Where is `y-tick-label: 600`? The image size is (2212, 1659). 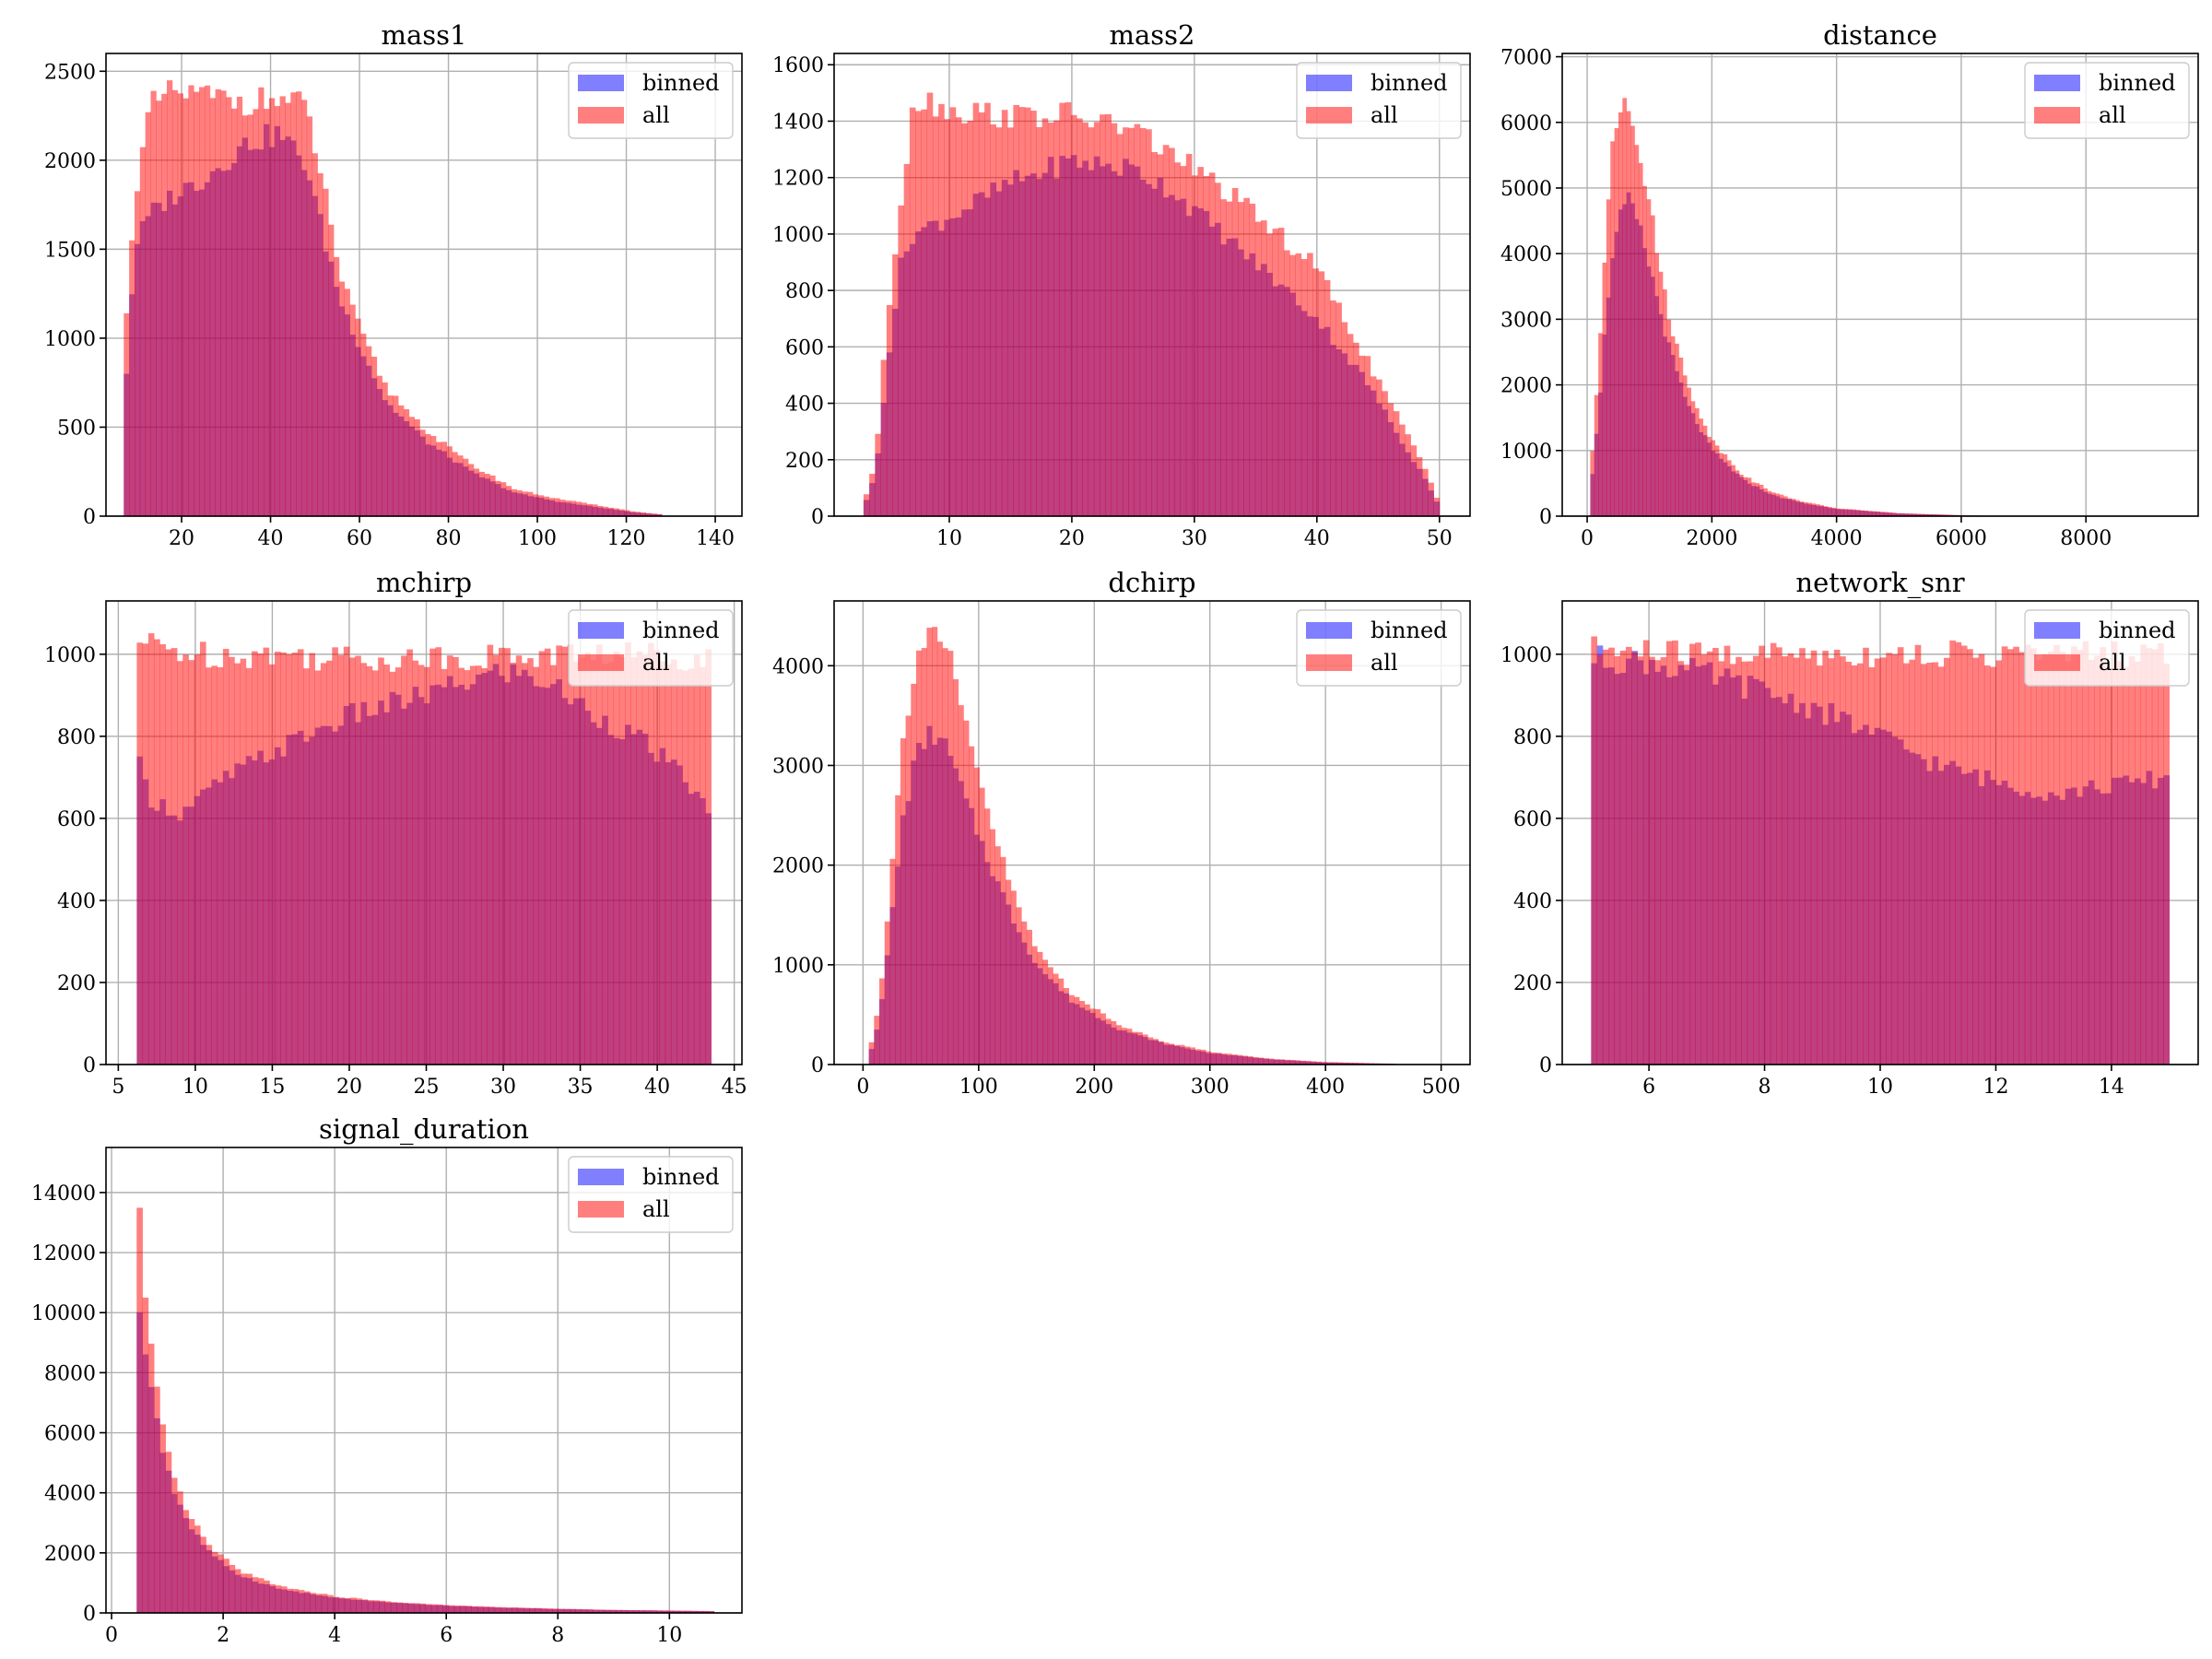 y-tick-label: 600 is located at coordinates (76, 819).